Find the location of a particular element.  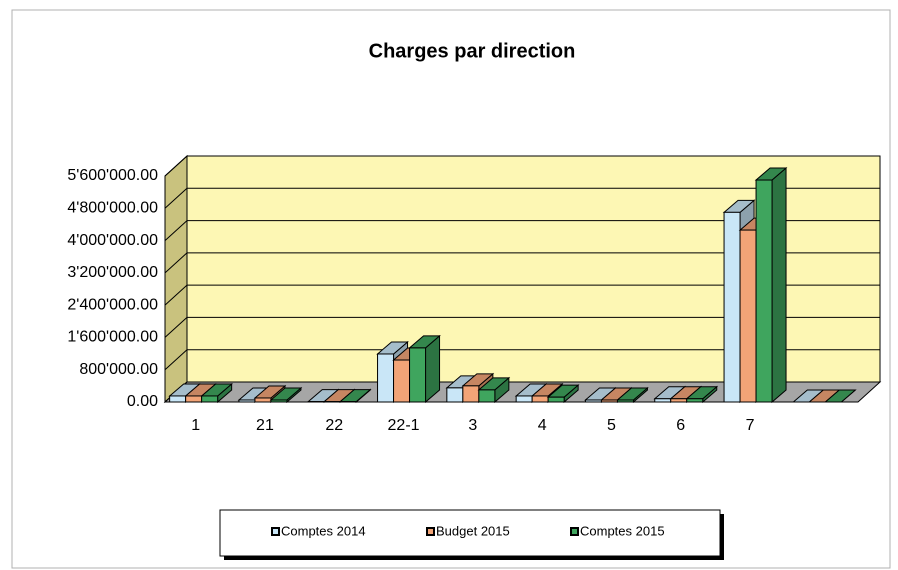

y-tick-label: 1'600'000.00 is located at coordinates (112, 337).